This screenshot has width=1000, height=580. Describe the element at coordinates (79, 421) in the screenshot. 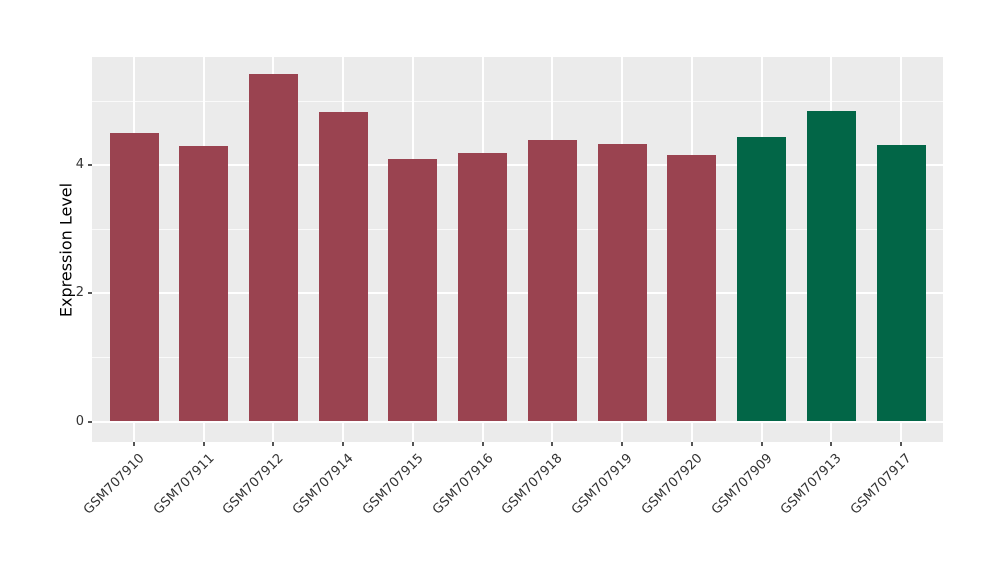

I see `y-tick-label: 0` at that location.